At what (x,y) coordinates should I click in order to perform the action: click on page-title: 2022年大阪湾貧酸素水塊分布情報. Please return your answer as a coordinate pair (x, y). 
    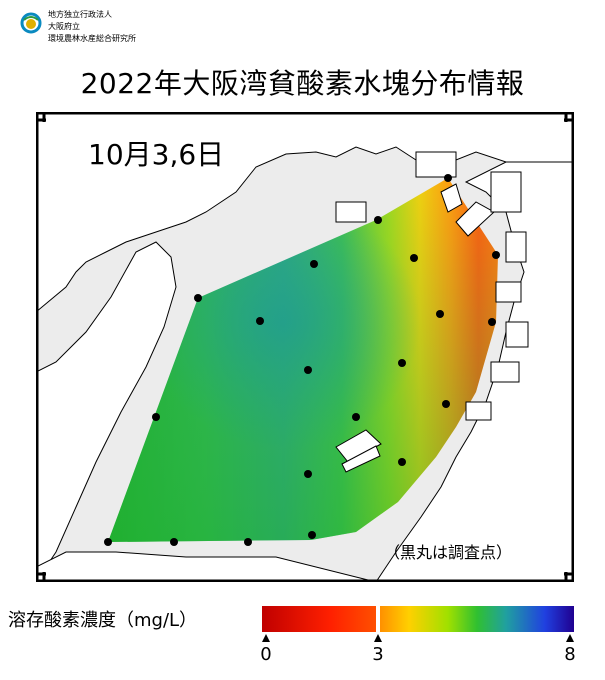
    Looking at the image, I should click on (302, 83).